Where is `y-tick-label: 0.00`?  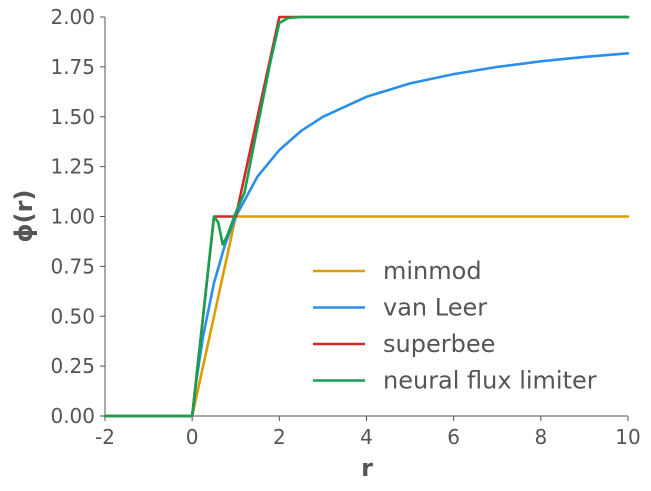
y-tick-label: 0.00 is located at coordinates (72, 416).